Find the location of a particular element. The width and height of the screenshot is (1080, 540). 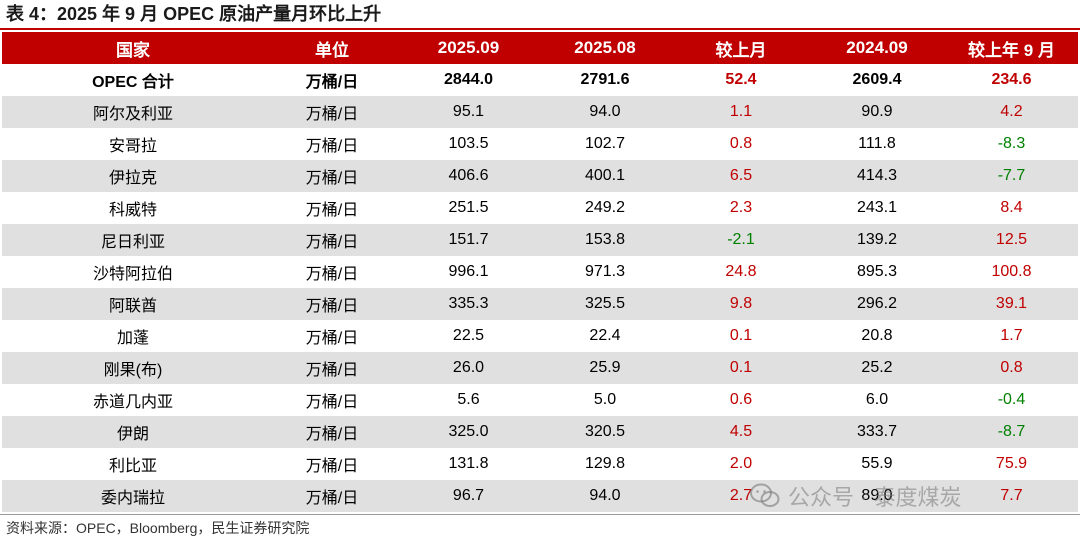

cell-yoy-change: 0.8 is located at coordinates (1011, 368).